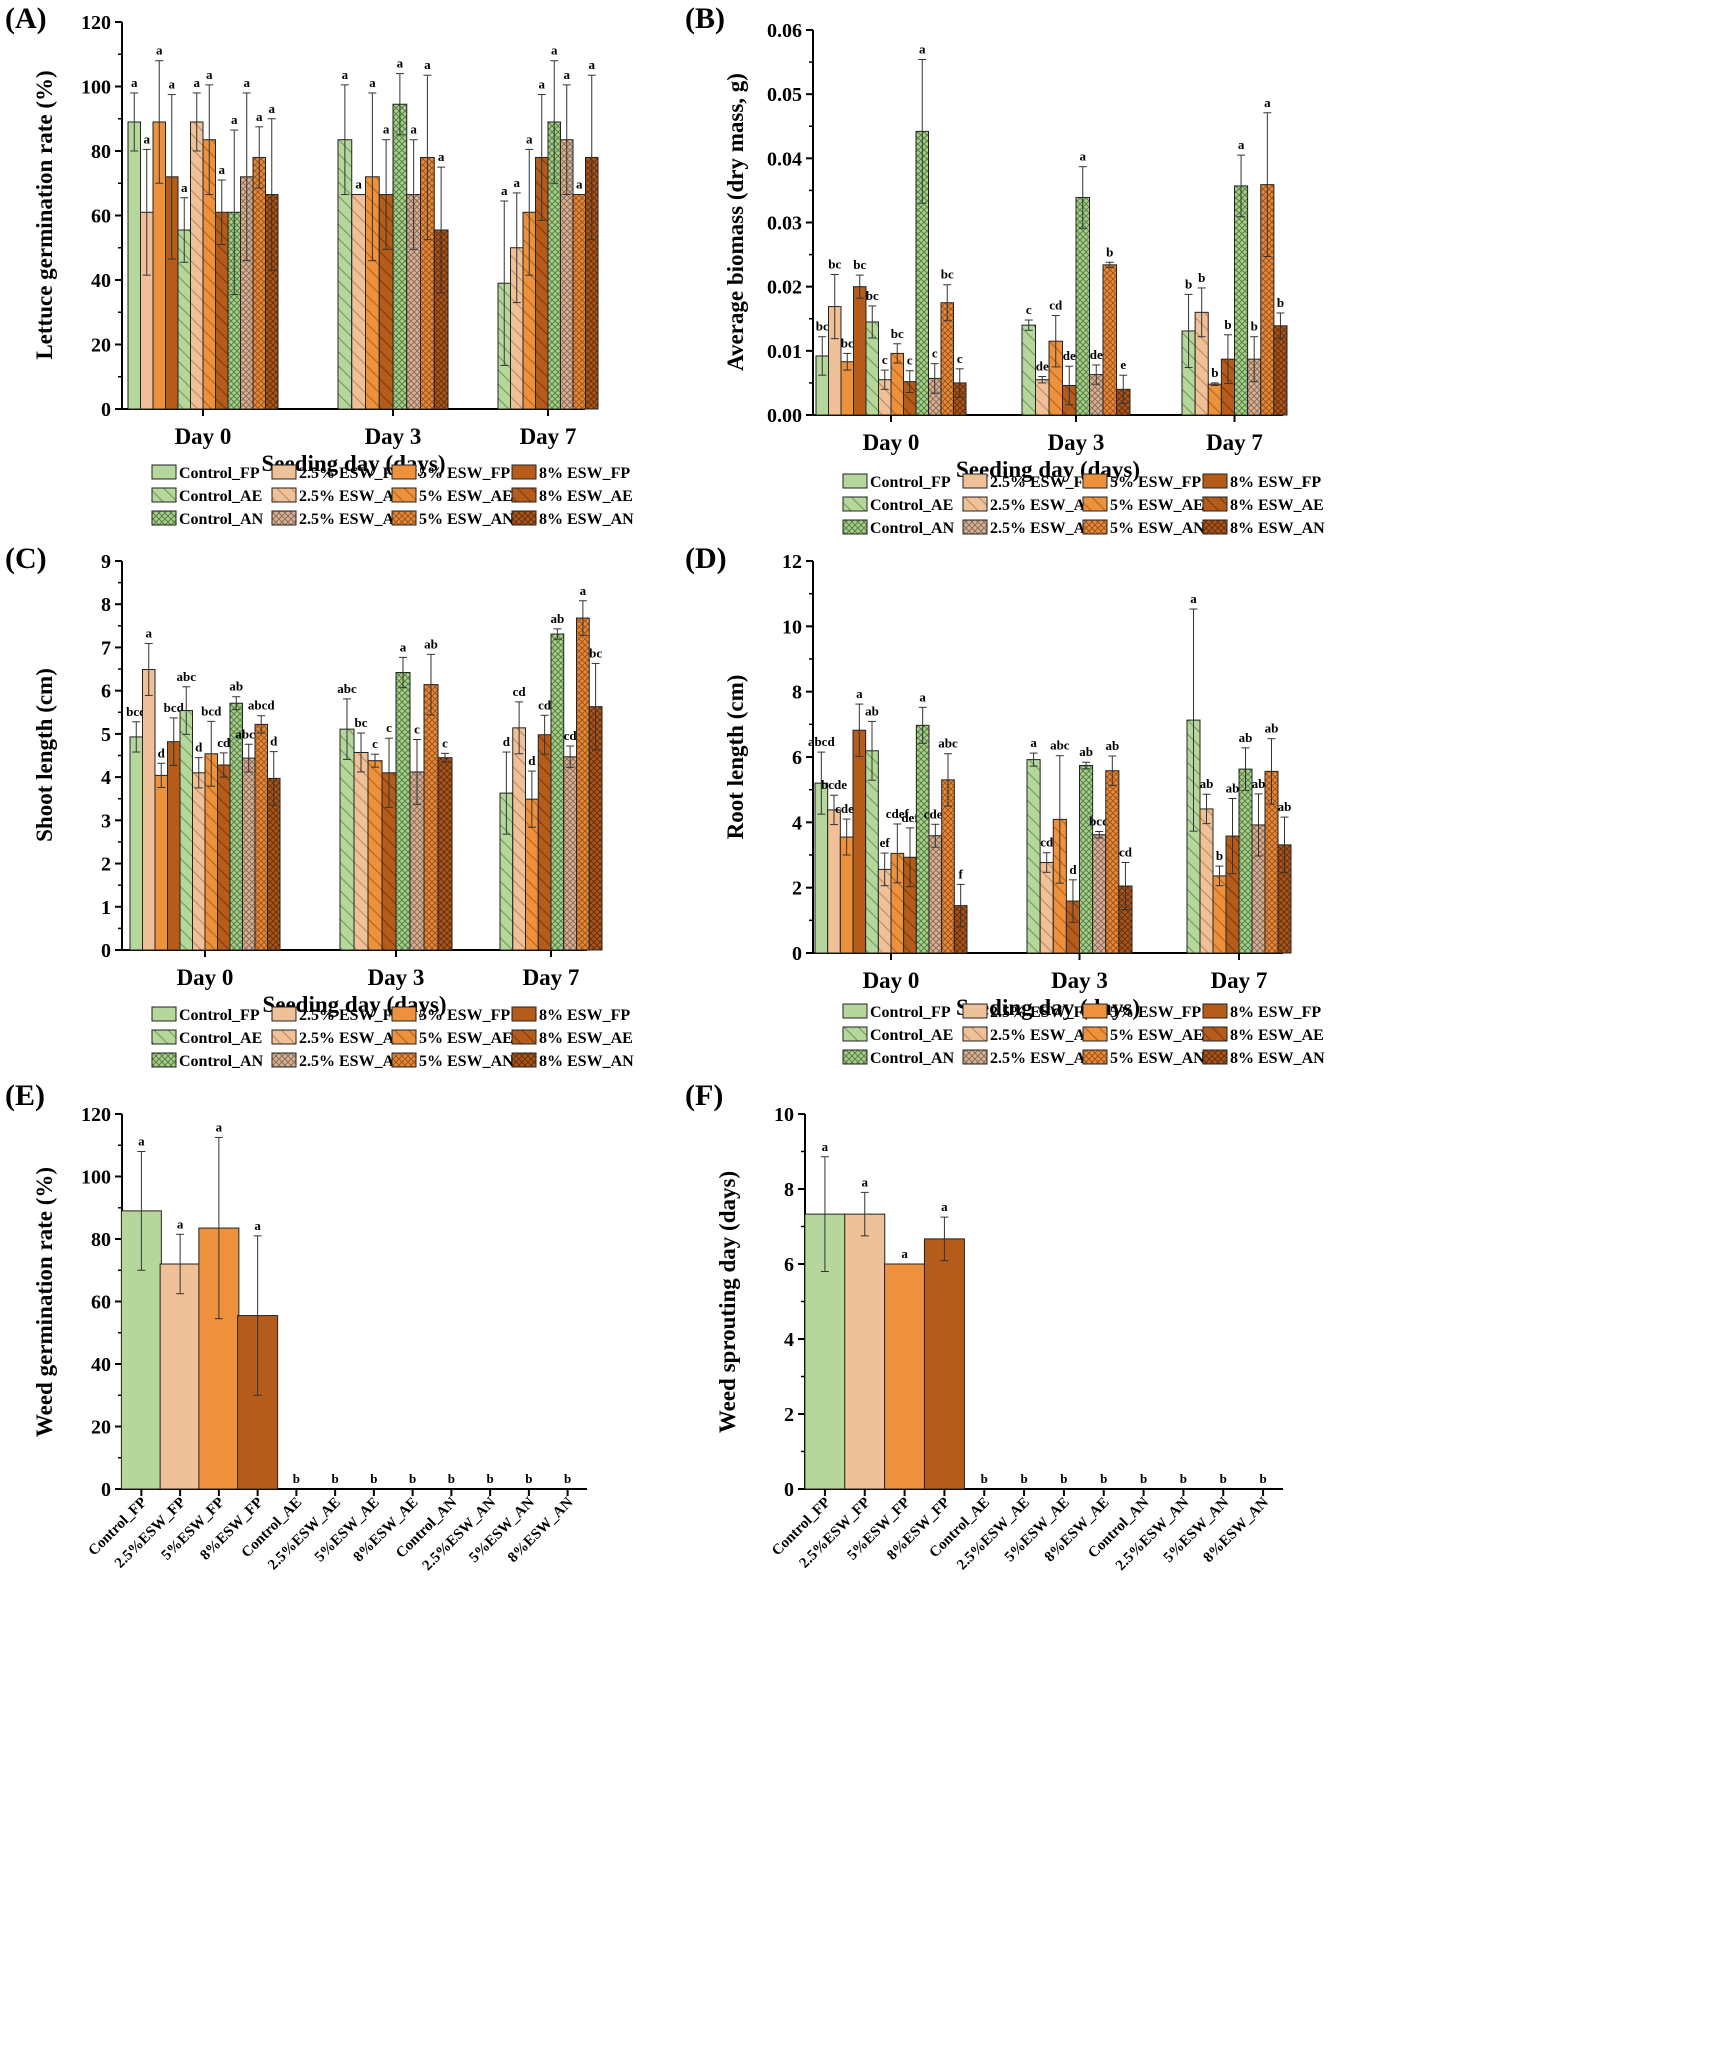  What do you see at coordinates (792, 562) in the screenshot?
I see `y-tick-label: 12` at bounding box center [792, 562].